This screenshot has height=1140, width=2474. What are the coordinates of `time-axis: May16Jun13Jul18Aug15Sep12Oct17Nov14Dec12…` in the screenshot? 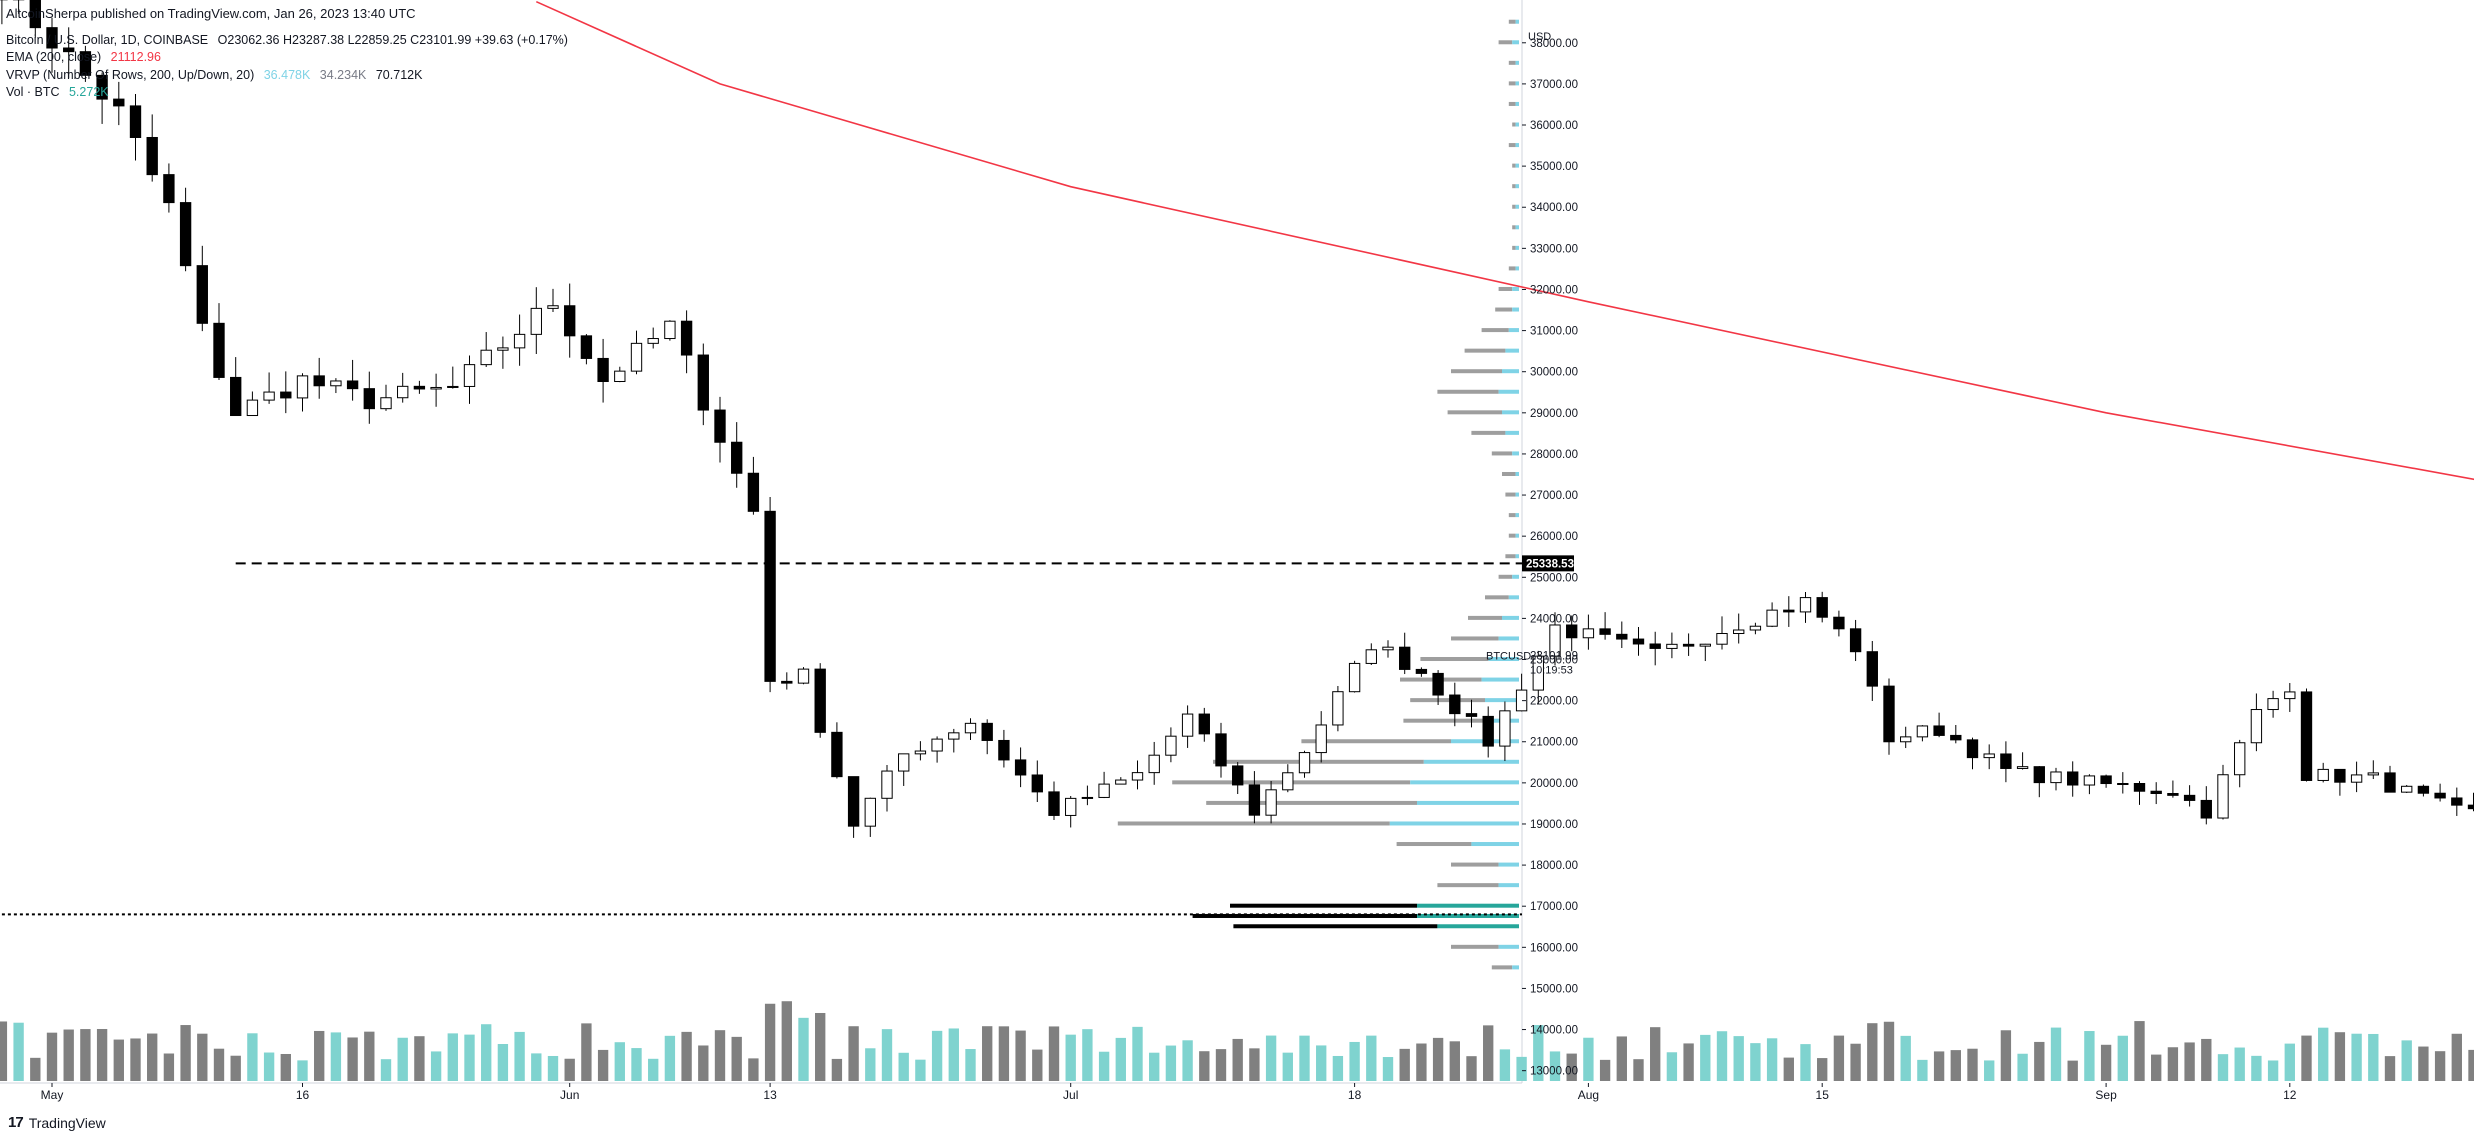 It's located at (1257, 1092).